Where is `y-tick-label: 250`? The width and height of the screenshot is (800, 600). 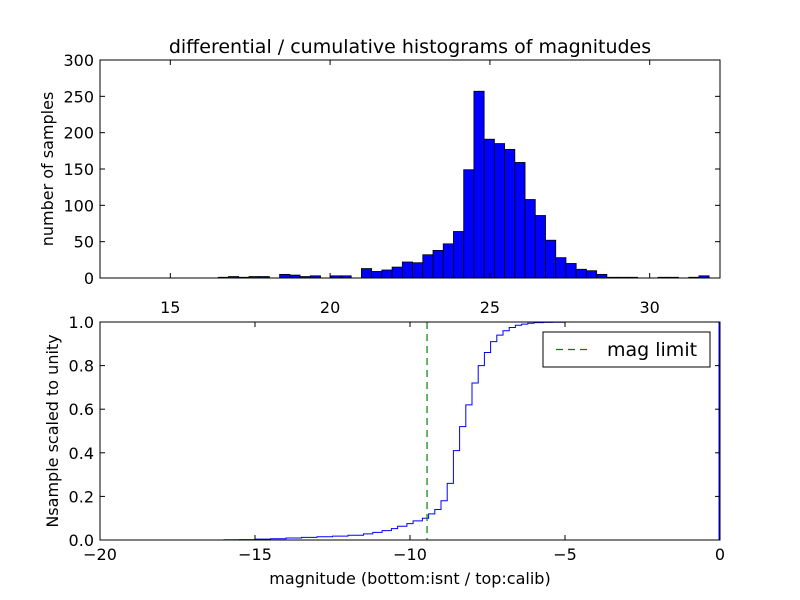
y-tick-label: 250 is located at coordinates (78, 96).